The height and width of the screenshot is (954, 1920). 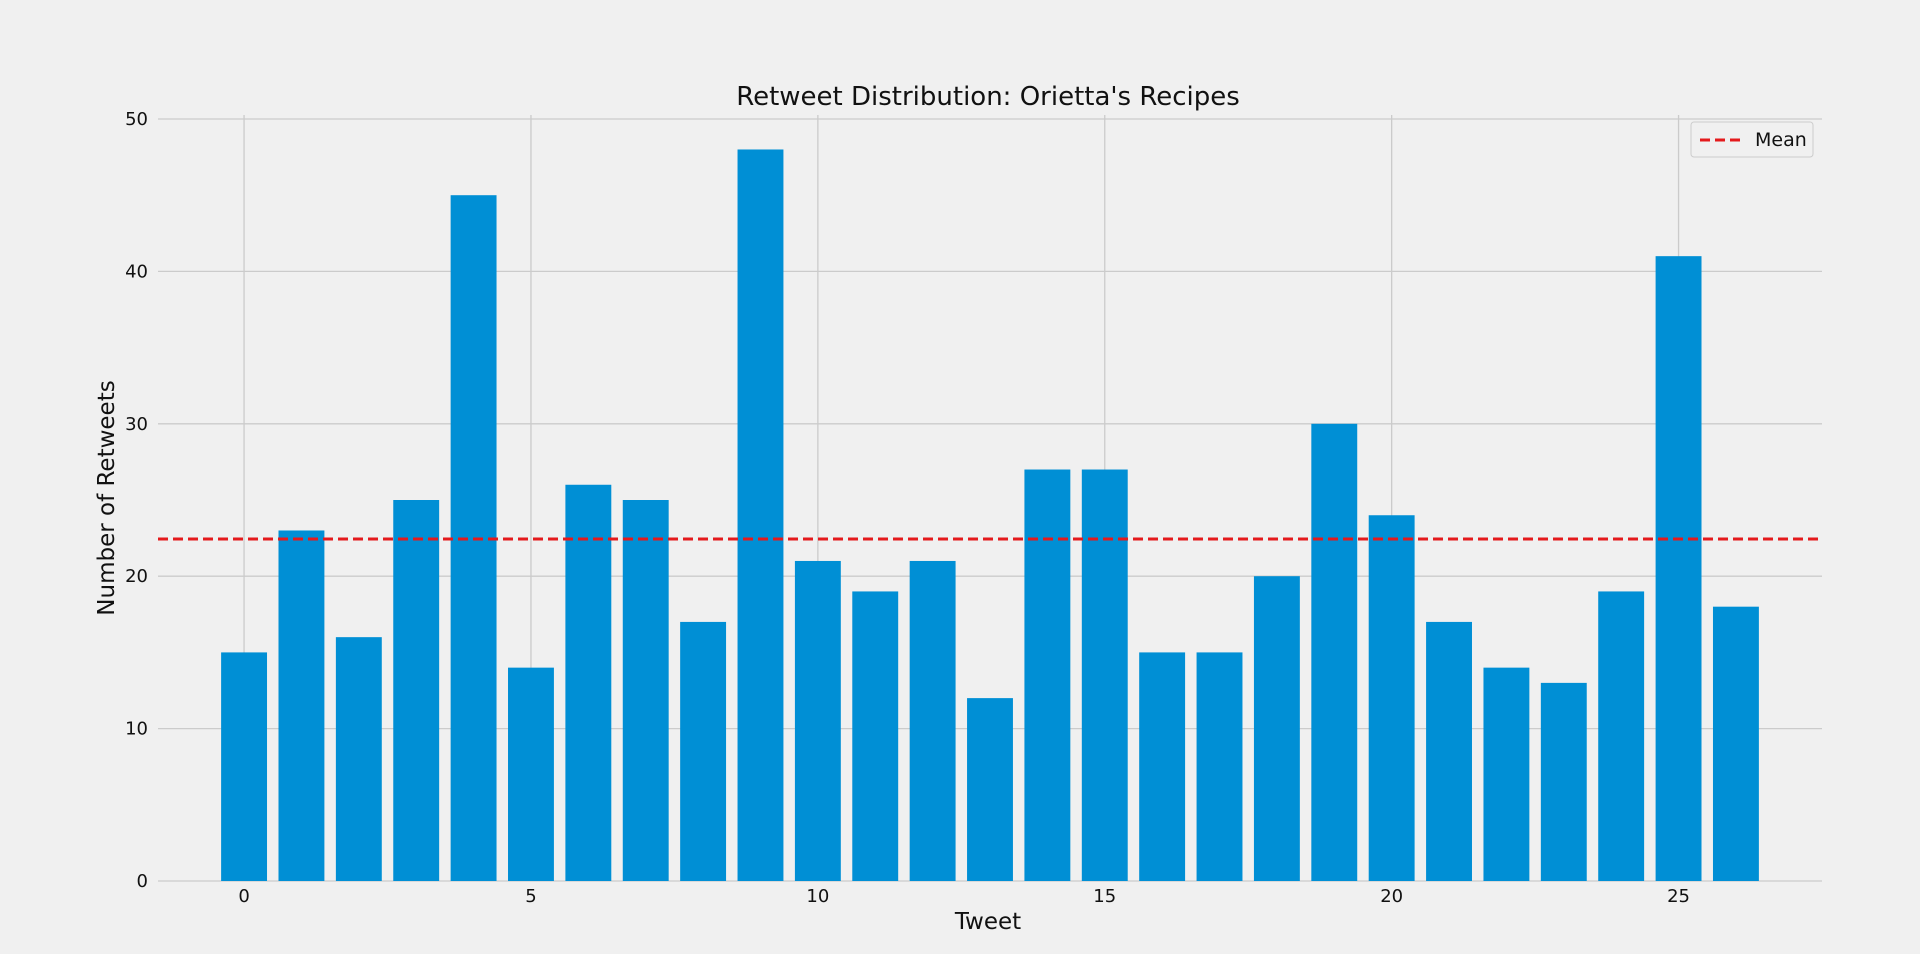 I want to click on legend: Mean, so click(x=1752, y=139).